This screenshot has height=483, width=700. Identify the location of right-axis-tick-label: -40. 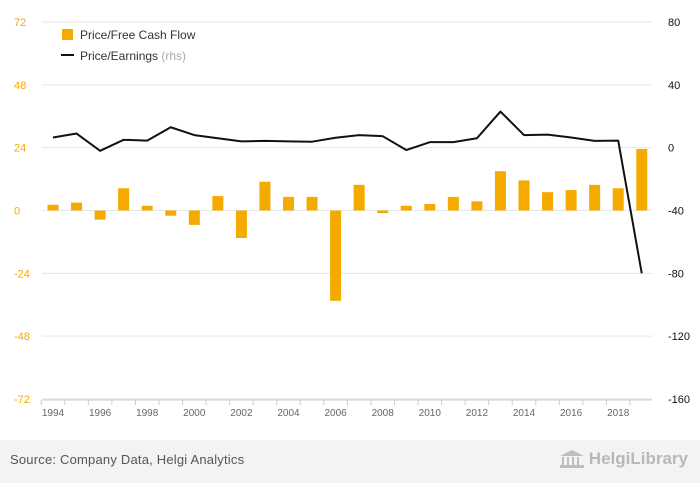
(676, 212).